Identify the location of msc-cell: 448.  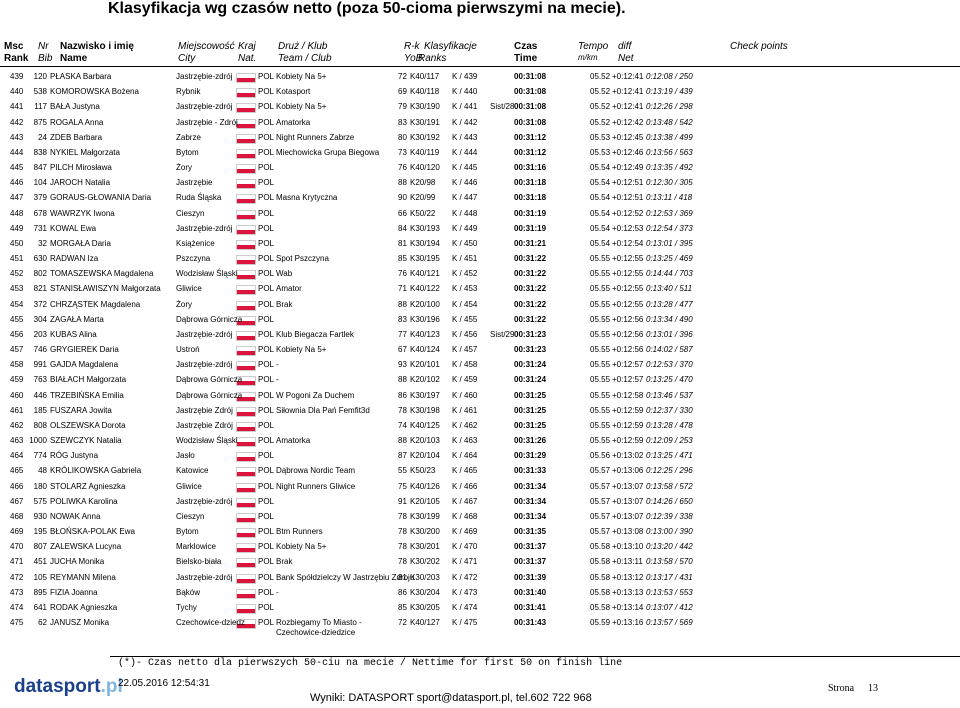
(17, 213).